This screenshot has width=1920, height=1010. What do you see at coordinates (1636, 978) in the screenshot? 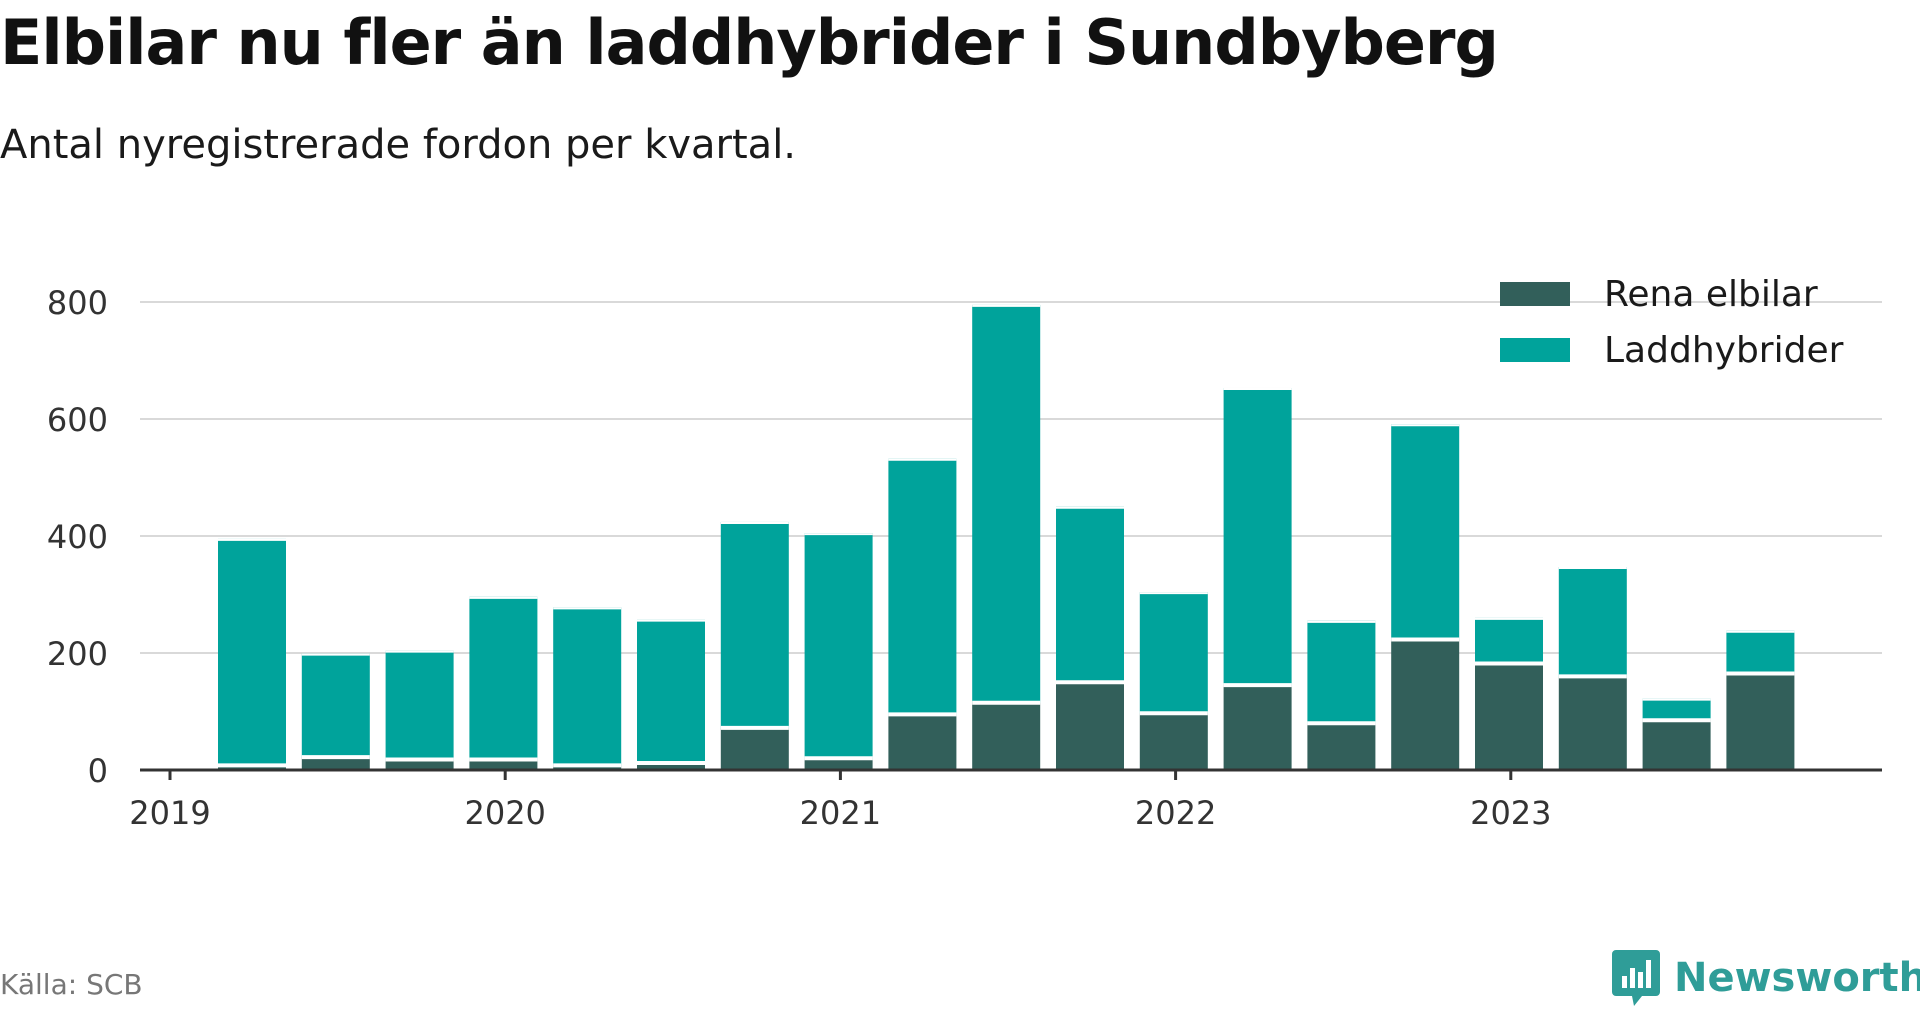
I see `newsworthy-logo-icon` at bounding box center [1636, 978].